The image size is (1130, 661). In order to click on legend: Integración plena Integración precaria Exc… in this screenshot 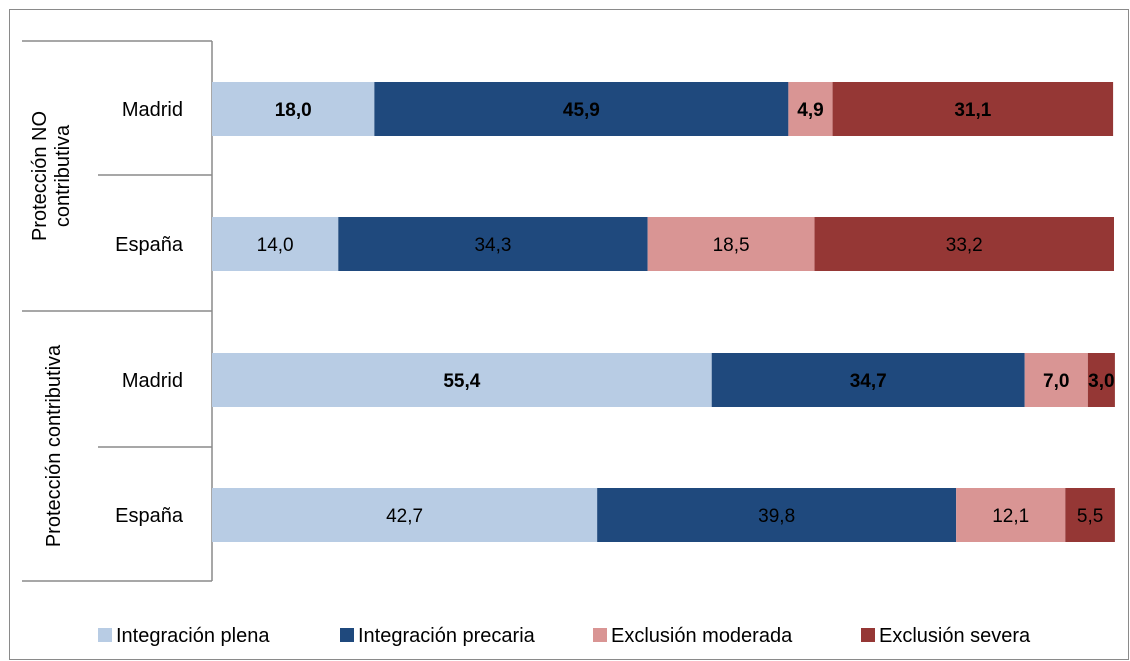, I will do `click(564, 636)`.